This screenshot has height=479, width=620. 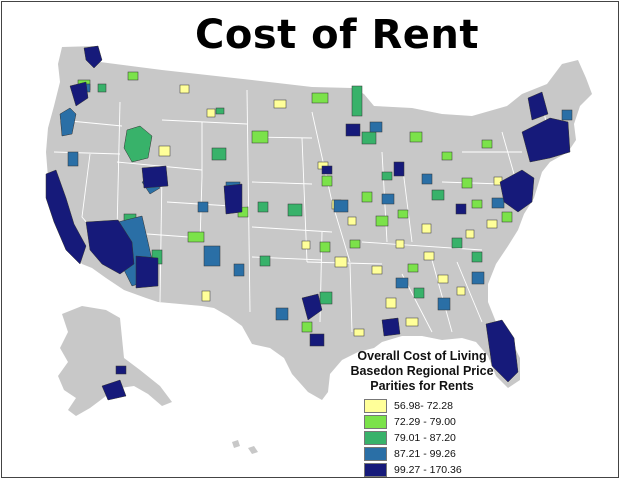 What do you see at coordinates (422, 386) in the screenshot?
I see `legend-title-line-3: Parities for Rents` at bounding box center [422, 386].